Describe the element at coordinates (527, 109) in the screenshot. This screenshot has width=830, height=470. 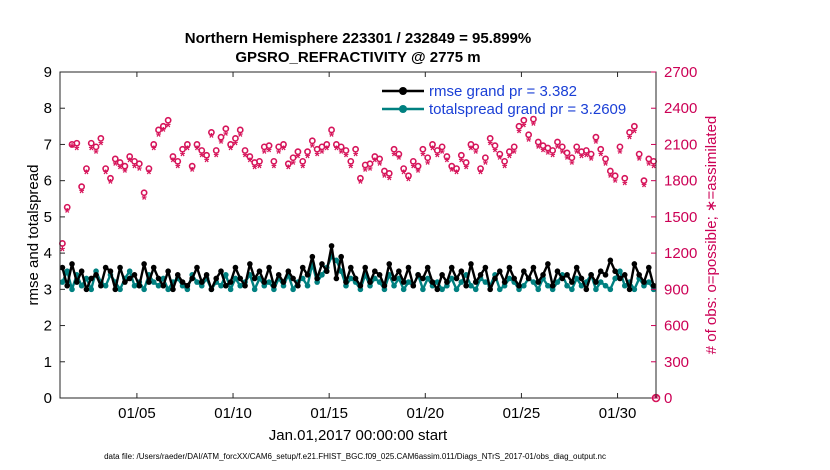
I see `legend-spread-label: totalspread grand pr = 3.2609` at that location.